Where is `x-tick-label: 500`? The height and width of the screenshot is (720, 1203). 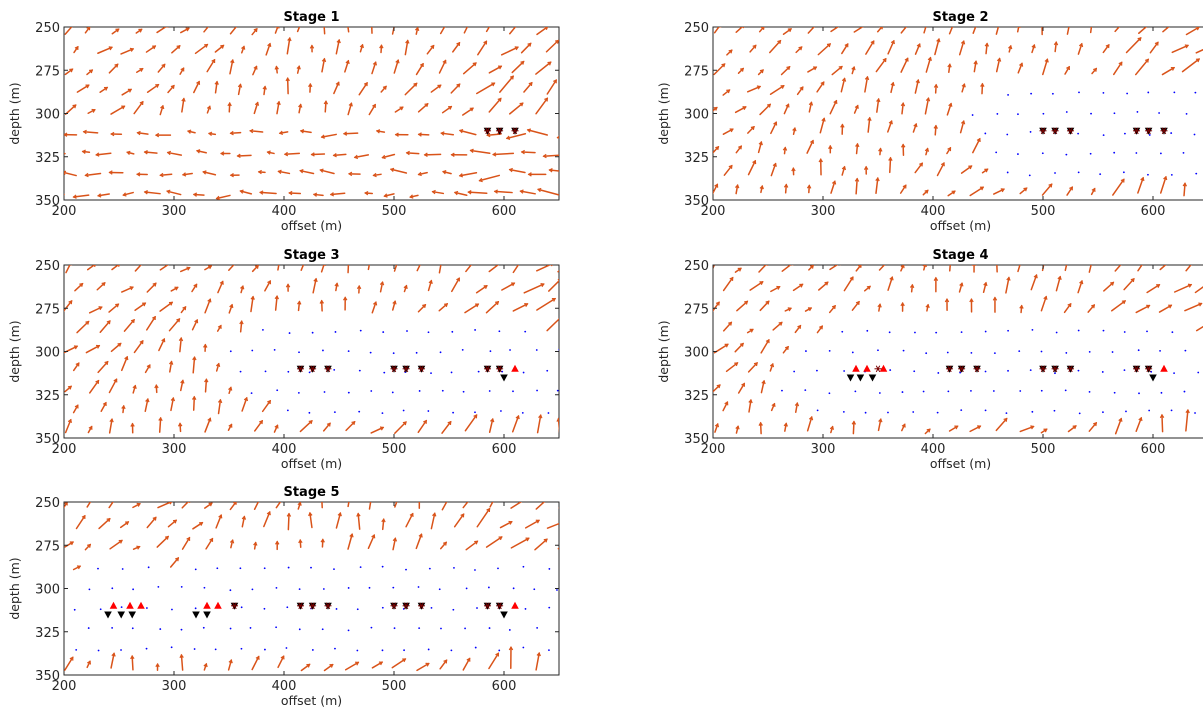 x-tick-label: 500 is located at coordinates (394, 449).